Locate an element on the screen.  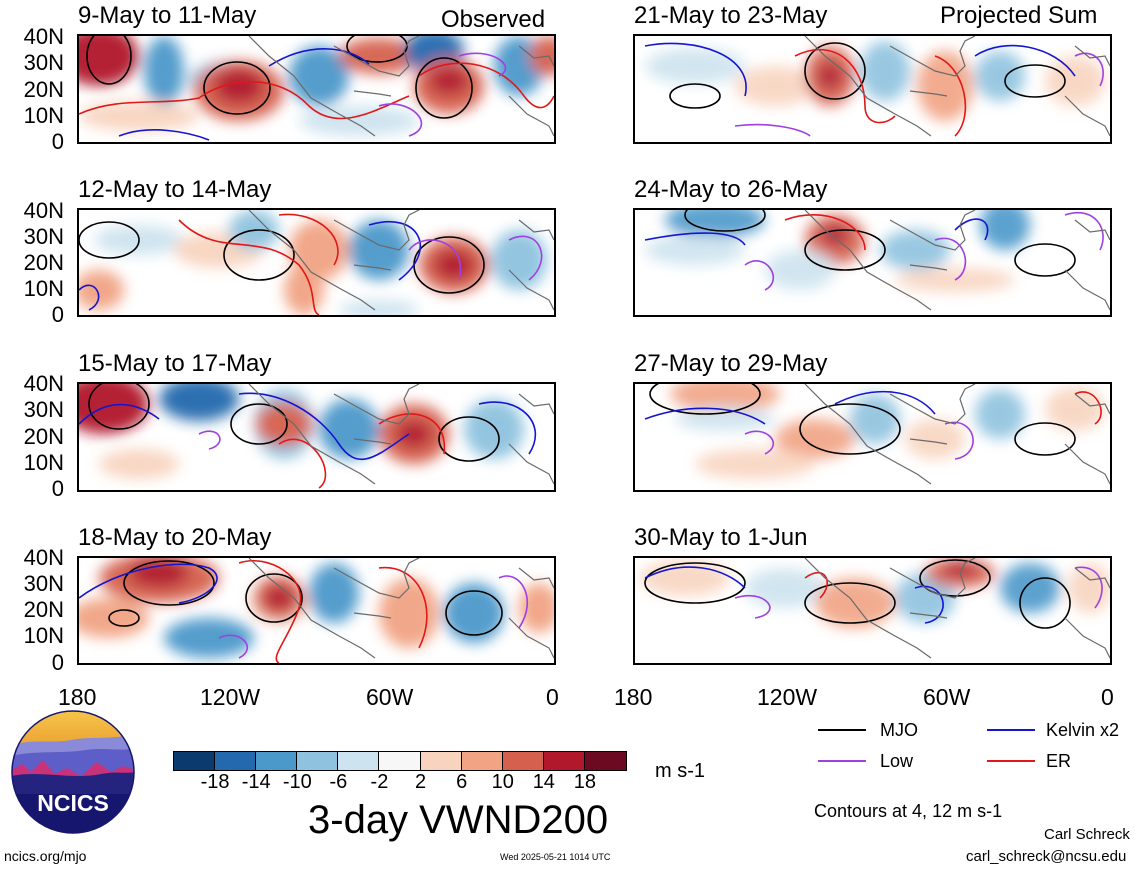
footer-email: carl_schreck@ncsu.edu is located at coordinates (1046, 856).